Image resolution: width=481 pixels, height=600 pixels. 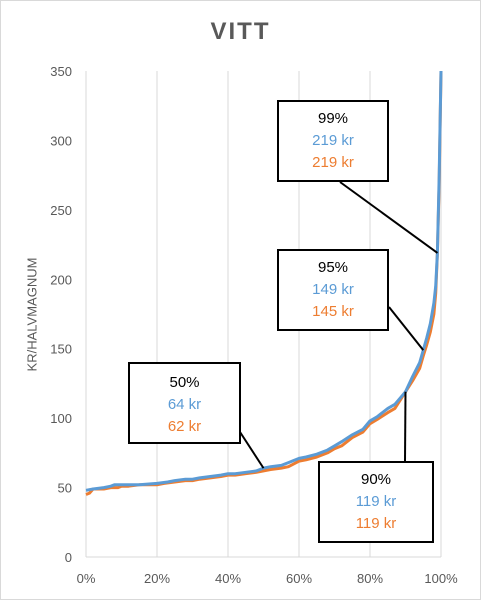 I want to click on x-tick-label: 20%, so click(x=157, y=578).